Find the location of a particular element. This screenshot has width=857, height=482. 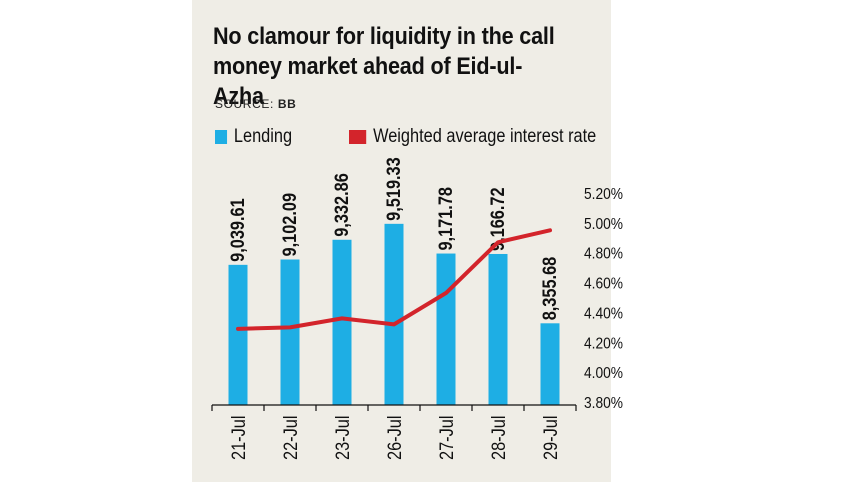

bar-value-label: 8,355.68 is located at coordinates (549, 289).